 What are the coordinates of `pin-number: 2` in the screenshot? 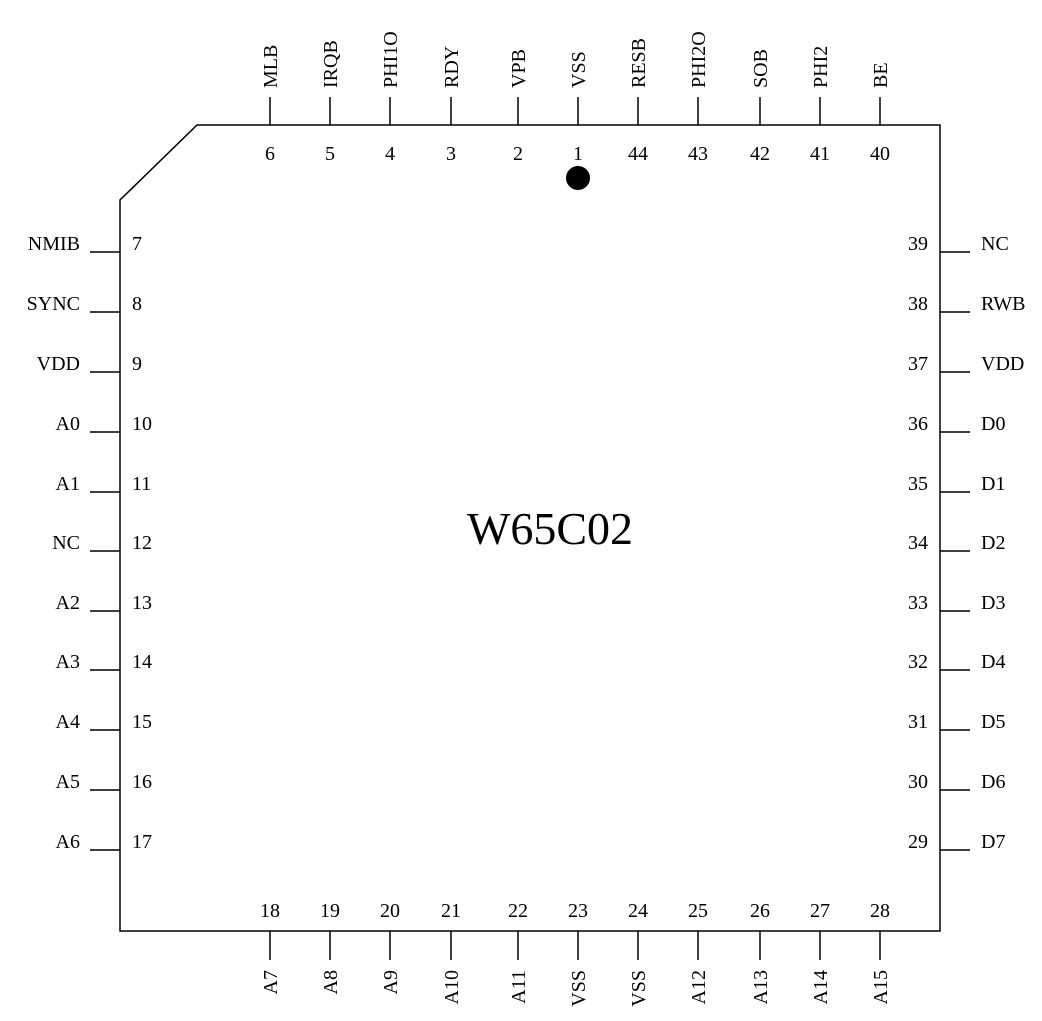 It's located at (518, 154).